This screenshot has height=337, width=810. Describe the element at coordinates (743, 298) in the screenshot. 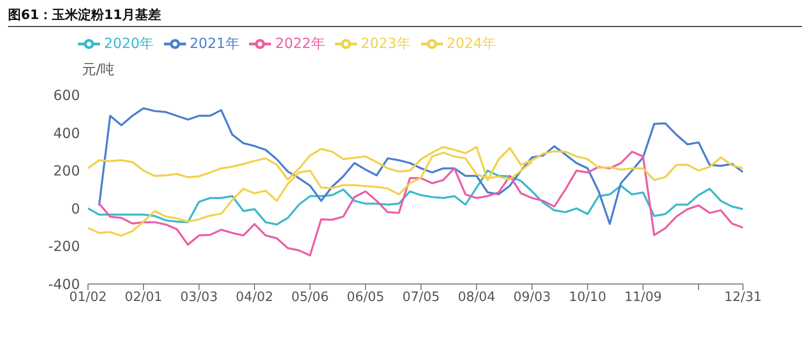

I see `x-tick-label: 12/31` at that location.